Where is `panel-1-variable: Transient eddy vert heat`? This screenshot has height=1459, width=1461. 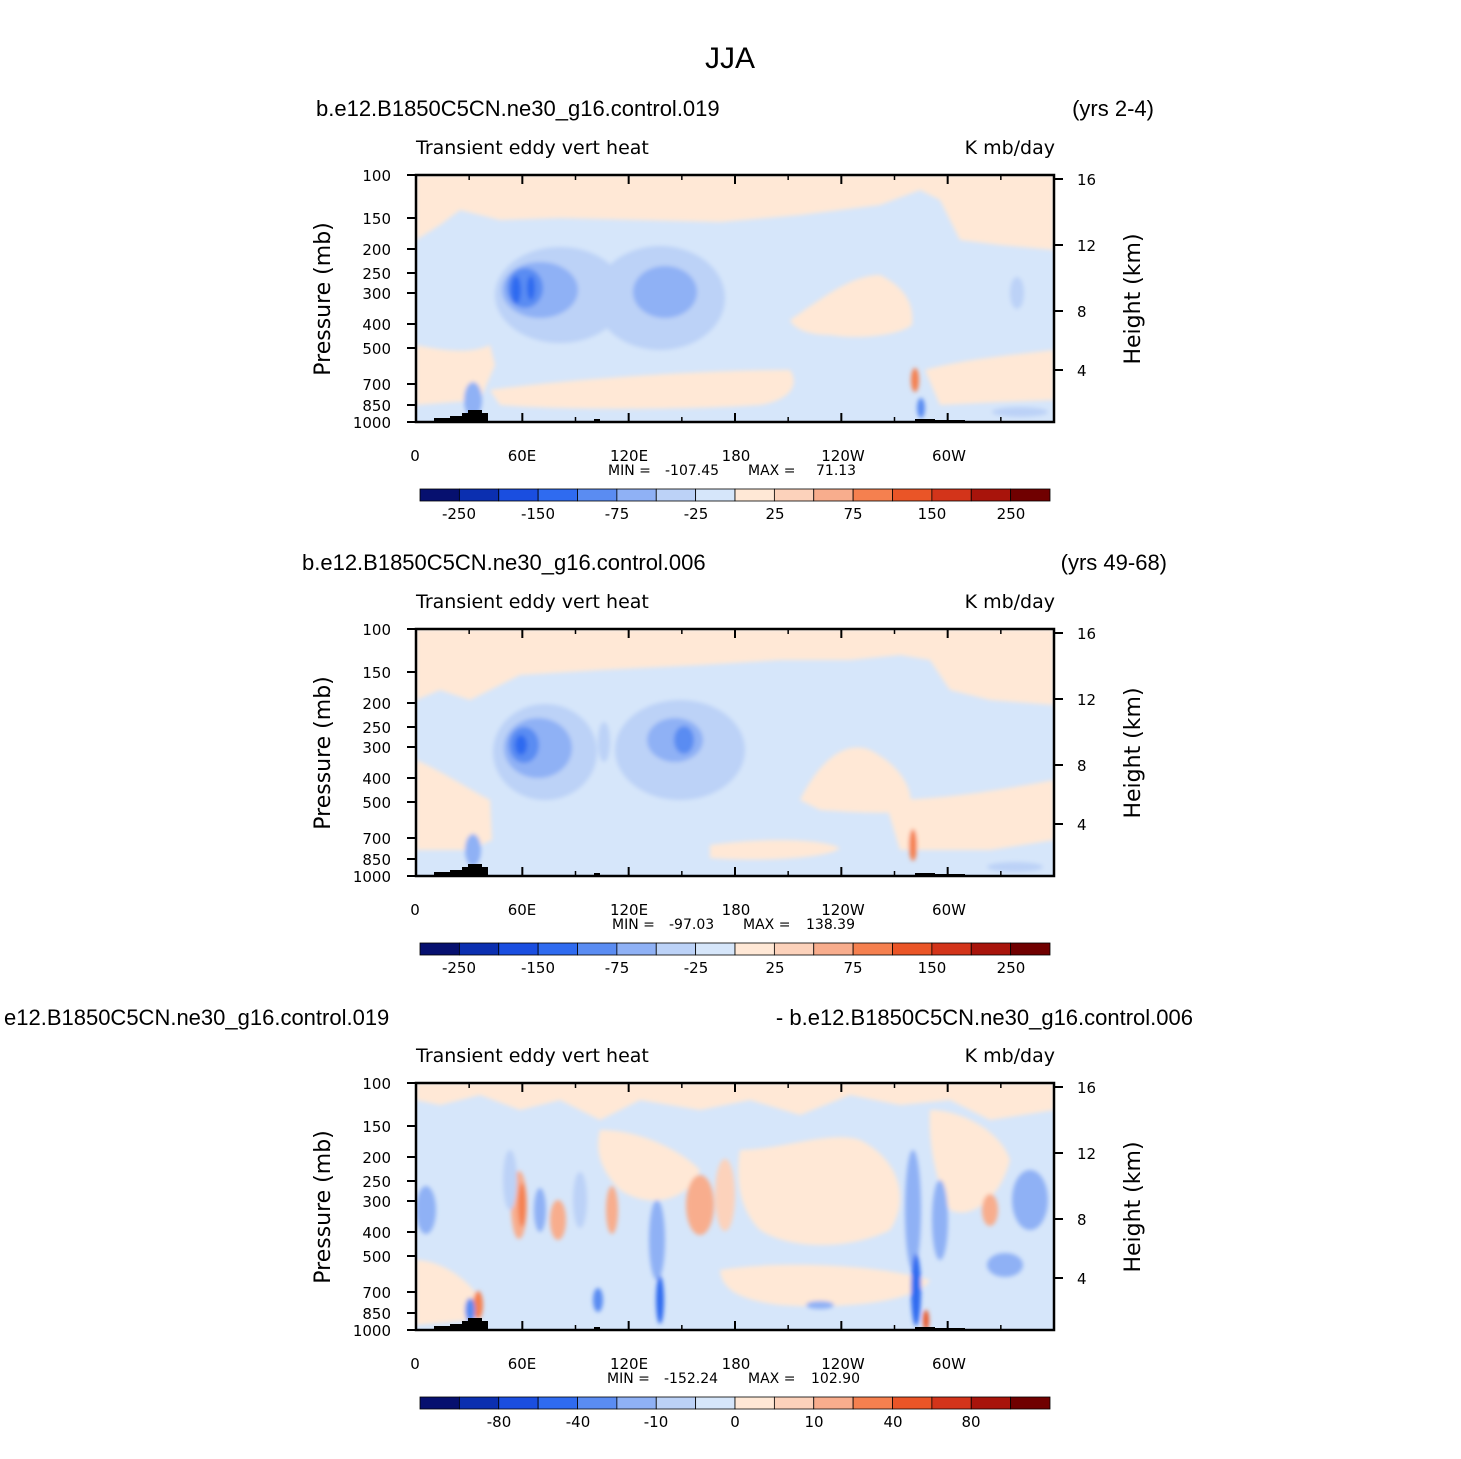 panel-1-variable: Transient eddy vert heat is located at coordinates (532, 148).